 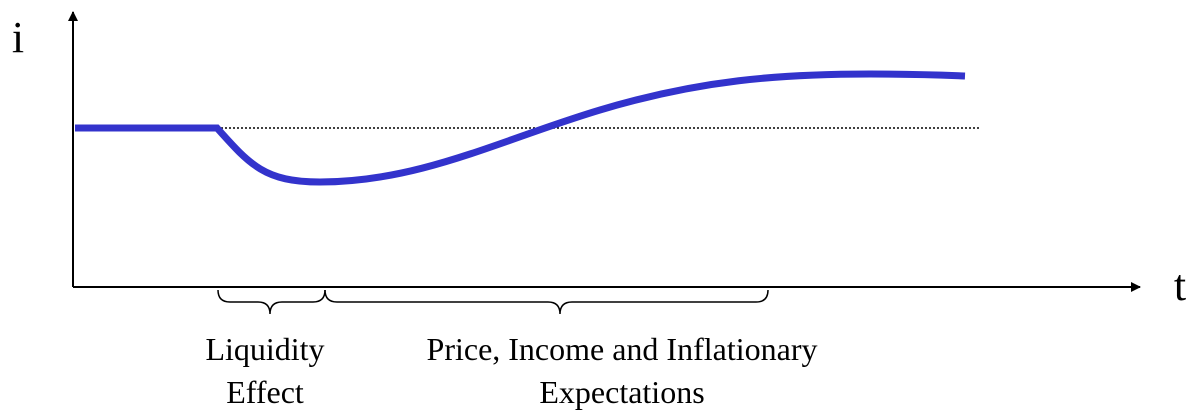 I want to click on brace-label: Effect, so click(x=265, y=392).